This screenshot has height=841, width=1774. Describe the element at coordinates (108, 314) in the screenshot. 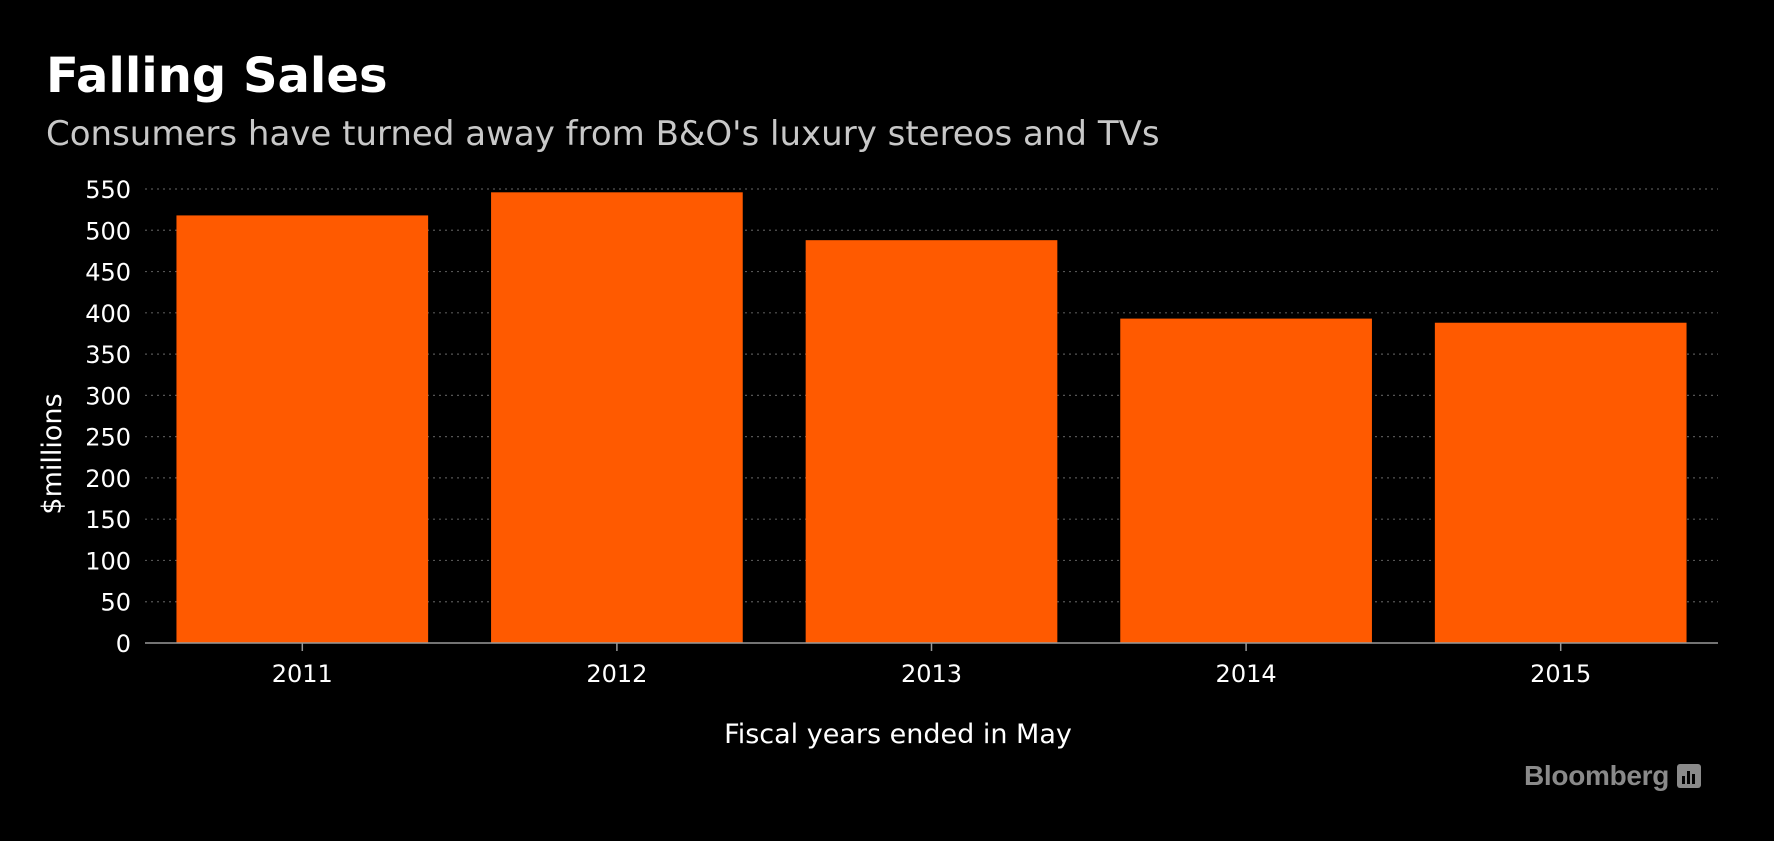

I see `y-tick-label: 400` at that location.